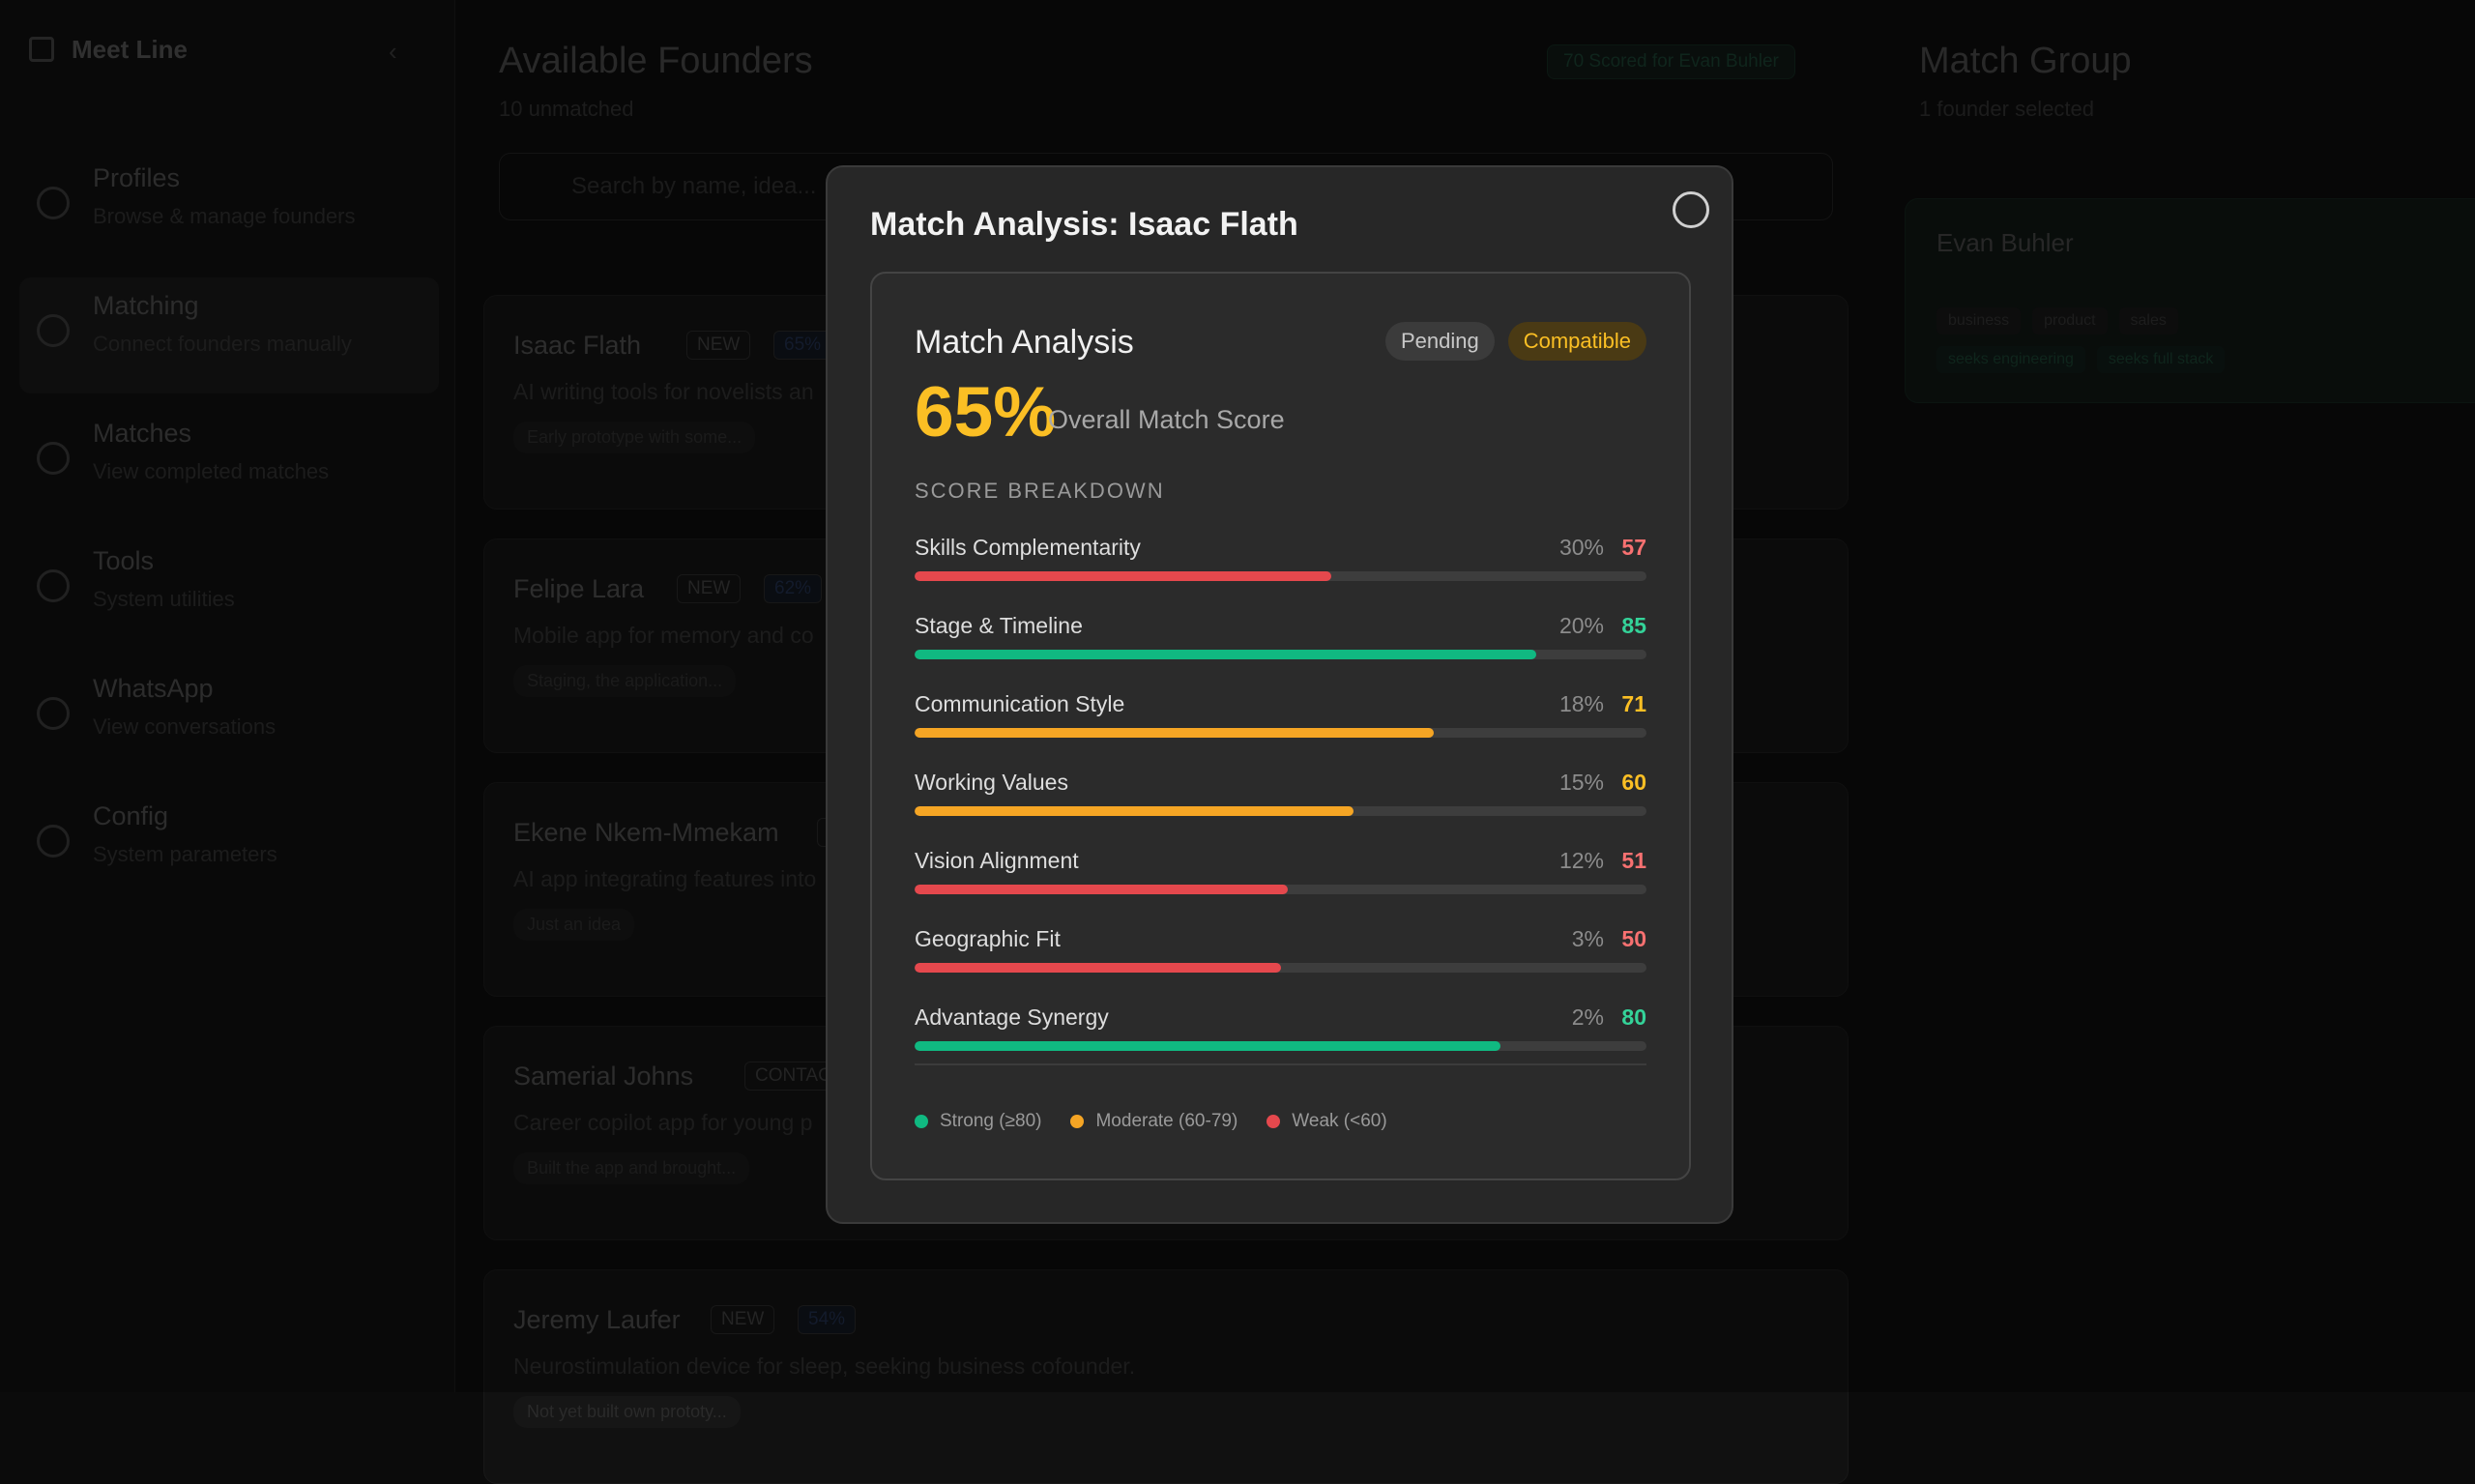 This screenshot has height=1484, width=2475. I want to click on legend-label: Strong (≥80), so click(991, 1121).